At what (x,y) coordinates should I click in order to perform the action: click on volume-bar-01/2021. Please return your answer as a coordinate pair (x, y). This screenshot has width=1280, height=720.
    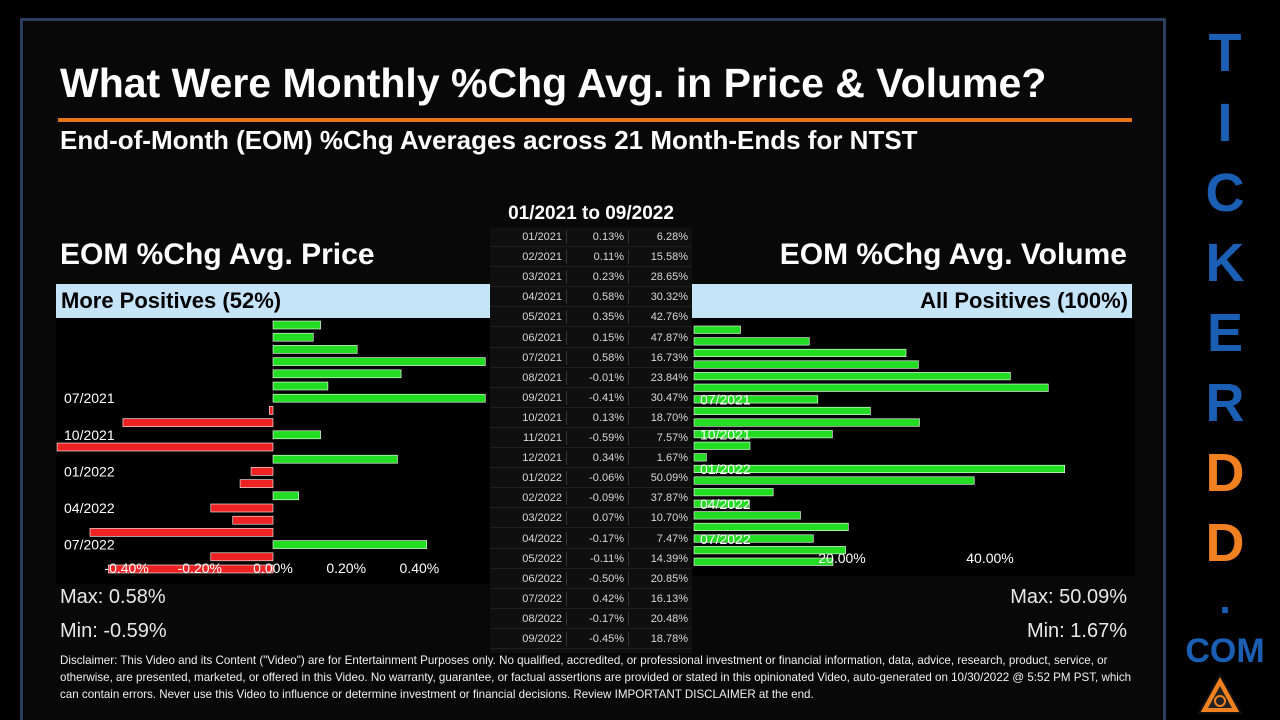
    Looking at the image, I should click on (717, 329).